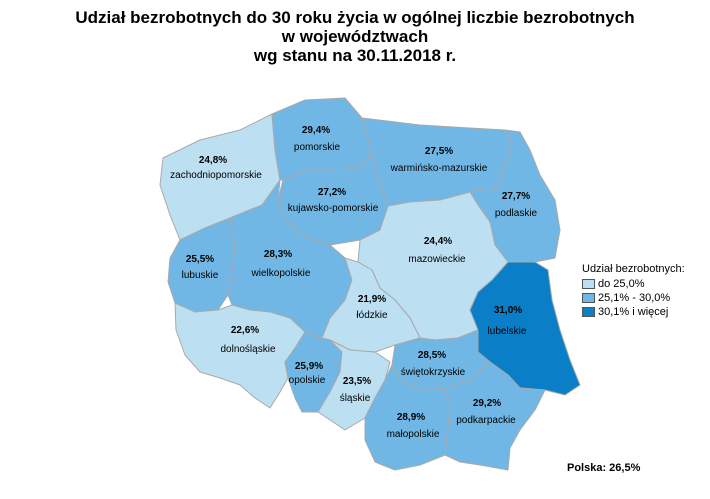  What do you see at coordinates (200, 275) in the screenshot?
I see `name-lubuskie: lubuskie` at bounding box center [200, 275].